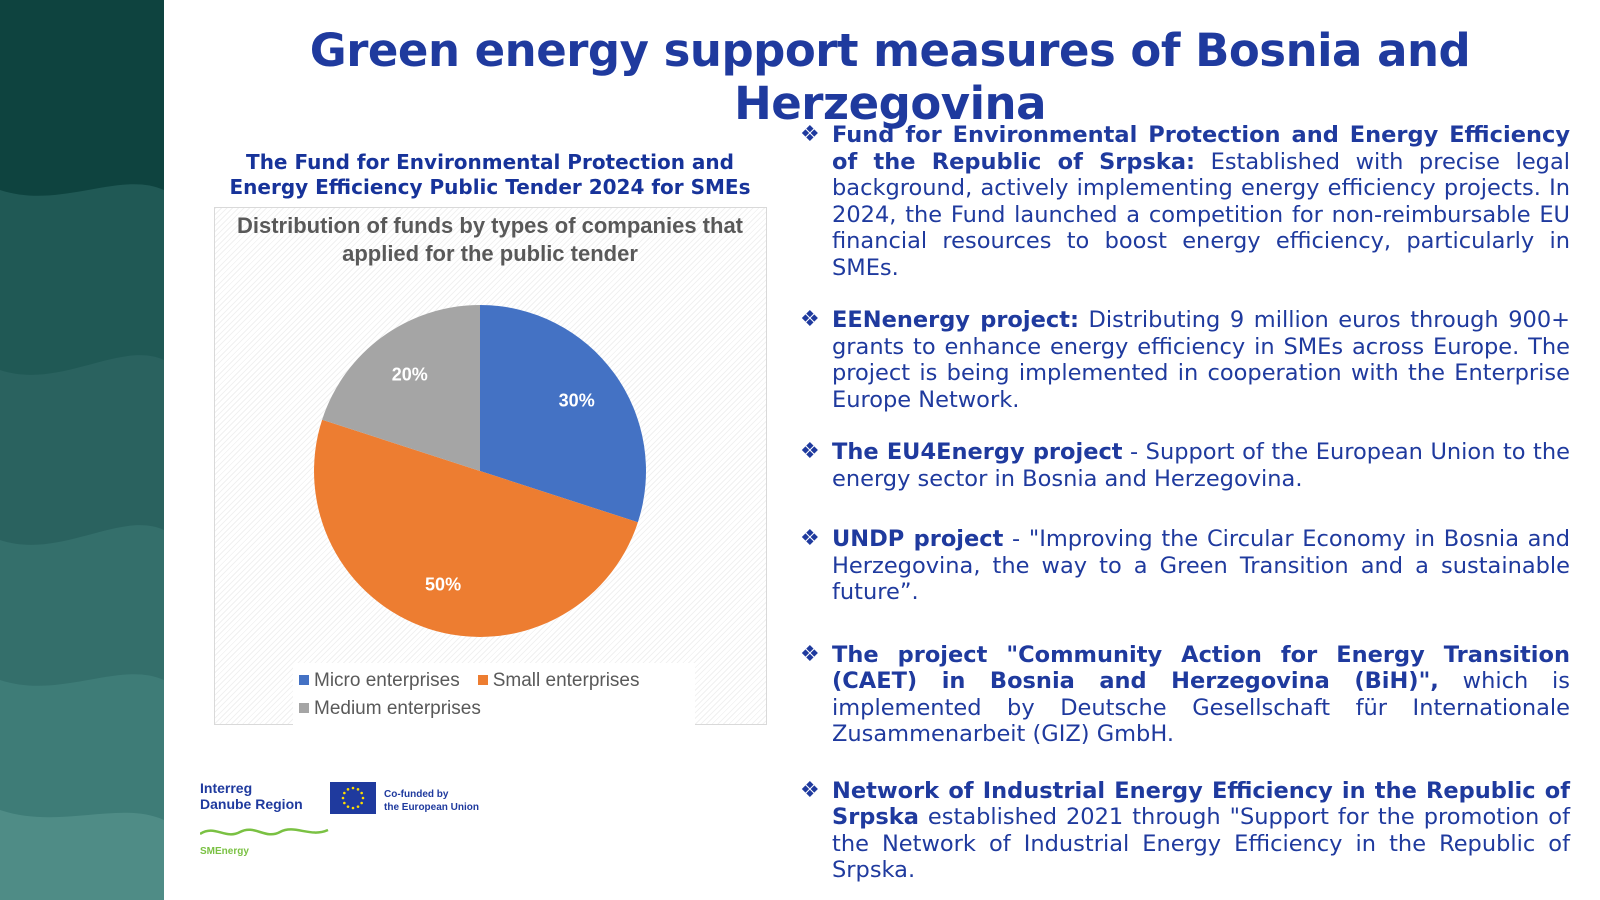  I want to click on interreg-logo: Interreg Danube Region, so click(251, 796).